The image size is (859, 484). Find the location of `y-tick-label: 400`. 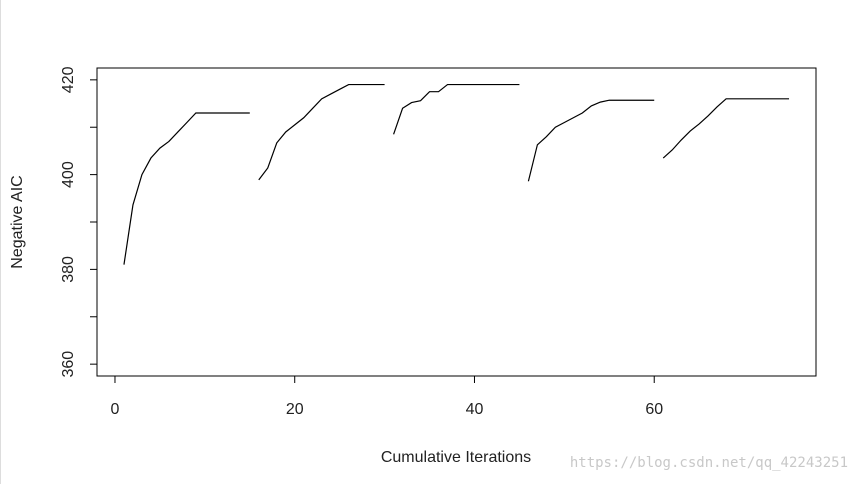

y-tick-label: 400 is located at coordinates (68, 174).